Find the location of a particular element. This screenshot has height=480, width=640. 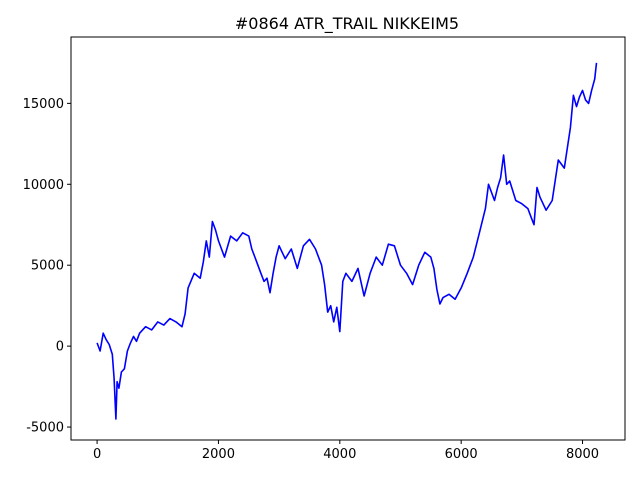

x-tick-label-3: 6000 is located at coordinates (461, 454).